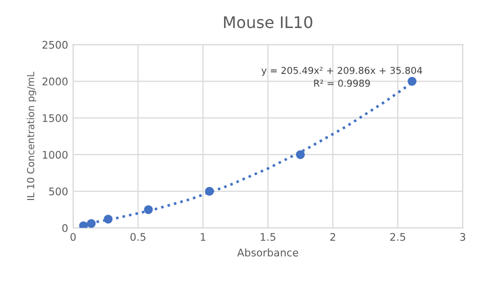 This screenshot has width=481, height=308. Describe the element at coordinates (463, 236) in the screenshot. I see `x-tick-label: 3` at that location.